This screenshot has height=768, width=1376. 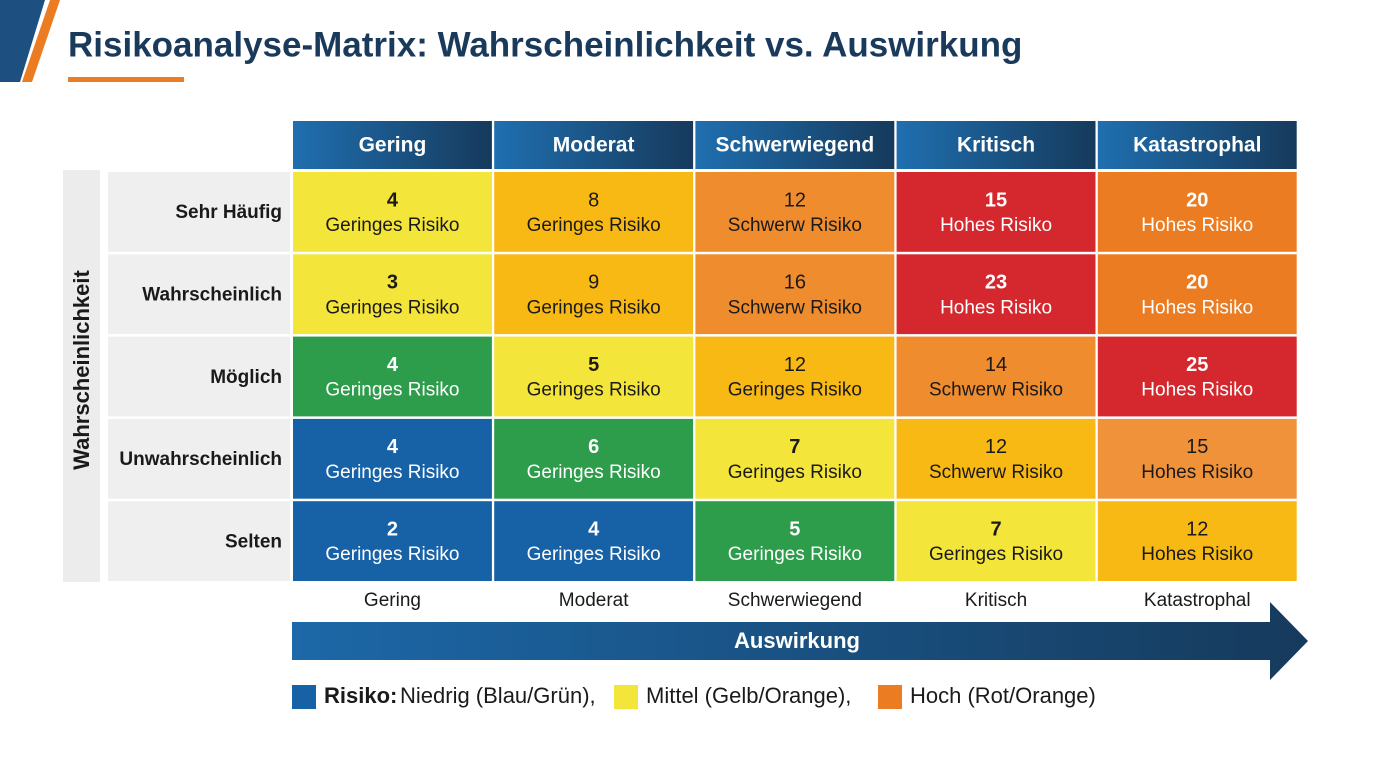 What do you see at coordinates (200, 459) in the screenshot?
I see `row-header: Unwahrscheinlich` at bounding box center [200, 459].